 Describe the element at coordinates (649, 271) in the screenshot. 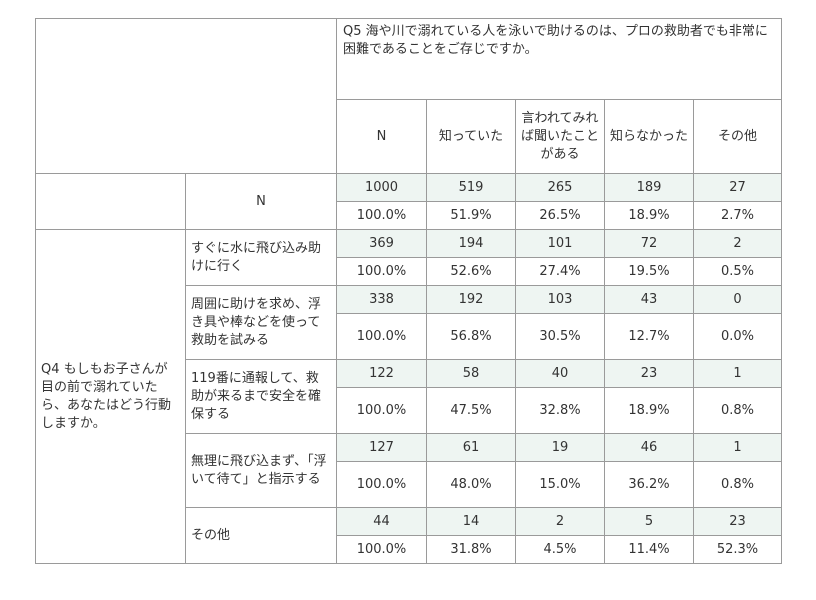

I see `percent-cell: 19.5%` at that location.